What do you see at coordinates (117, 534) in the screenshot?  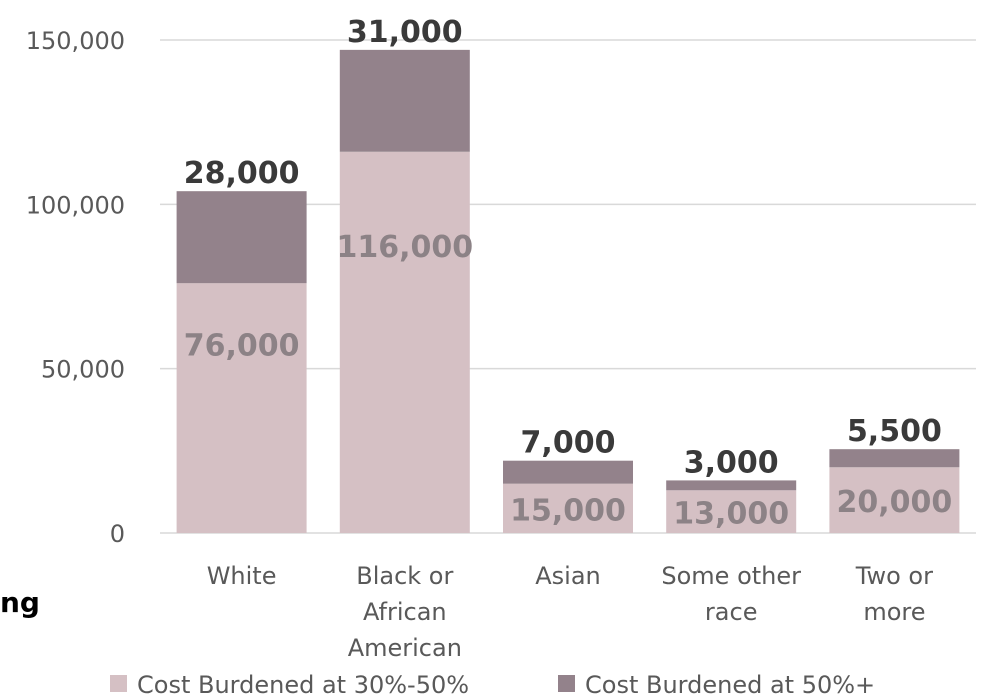 I see `y-tick-label: 0` at bounding box center [117, 534].